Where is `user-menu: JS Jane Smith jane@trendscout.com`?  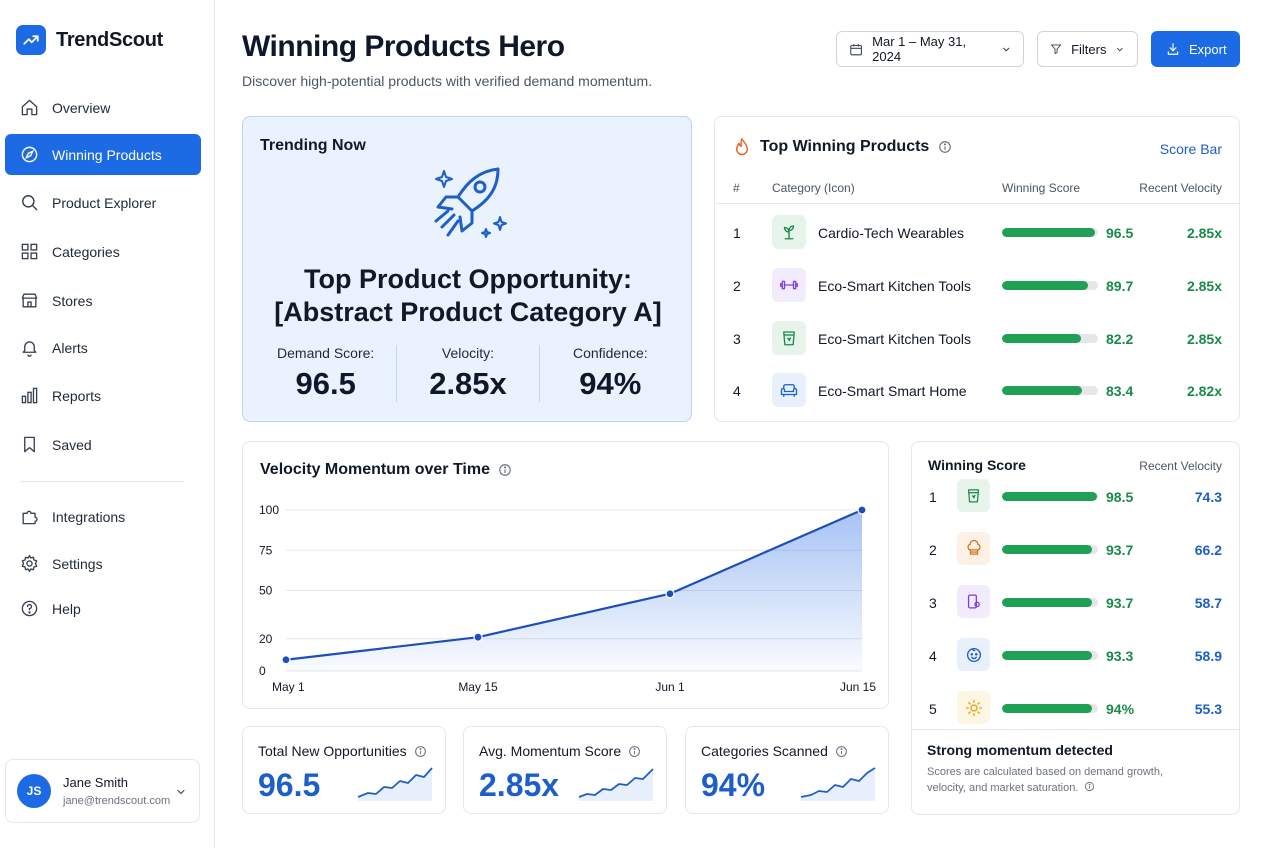 user-menu: JS Jane Smith jane@trendscout.com is located at coordinates (102, 791).